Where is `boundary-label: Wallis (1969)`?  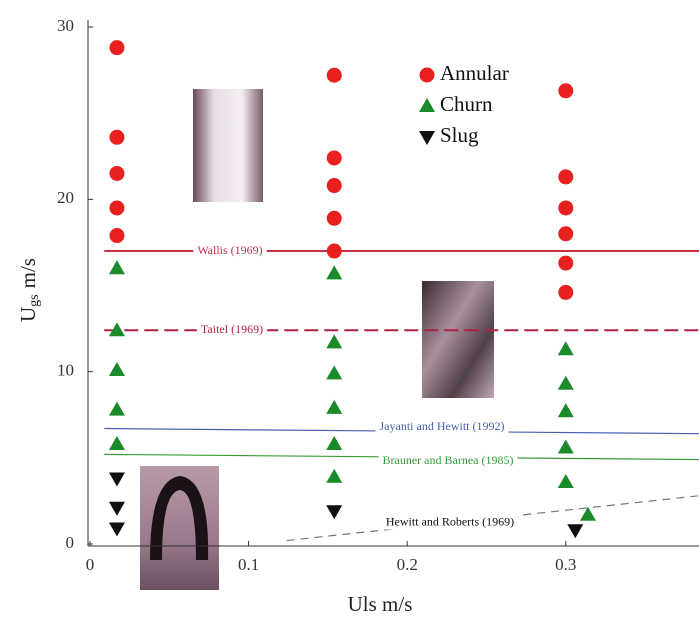
boundary-label: Wallis (1969) is located at coordinates (229, 250).